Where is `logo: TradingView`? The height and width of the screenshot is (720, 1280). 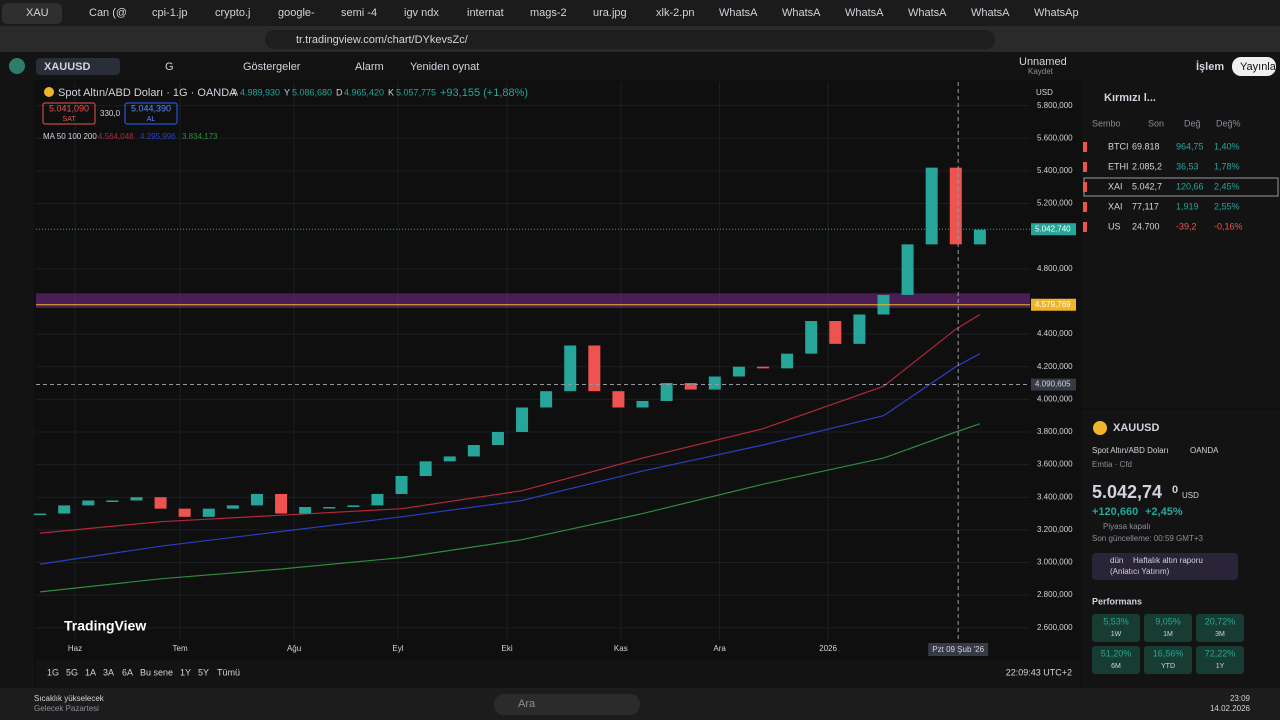
logo: TradingView is located at coordinates (105, 626).